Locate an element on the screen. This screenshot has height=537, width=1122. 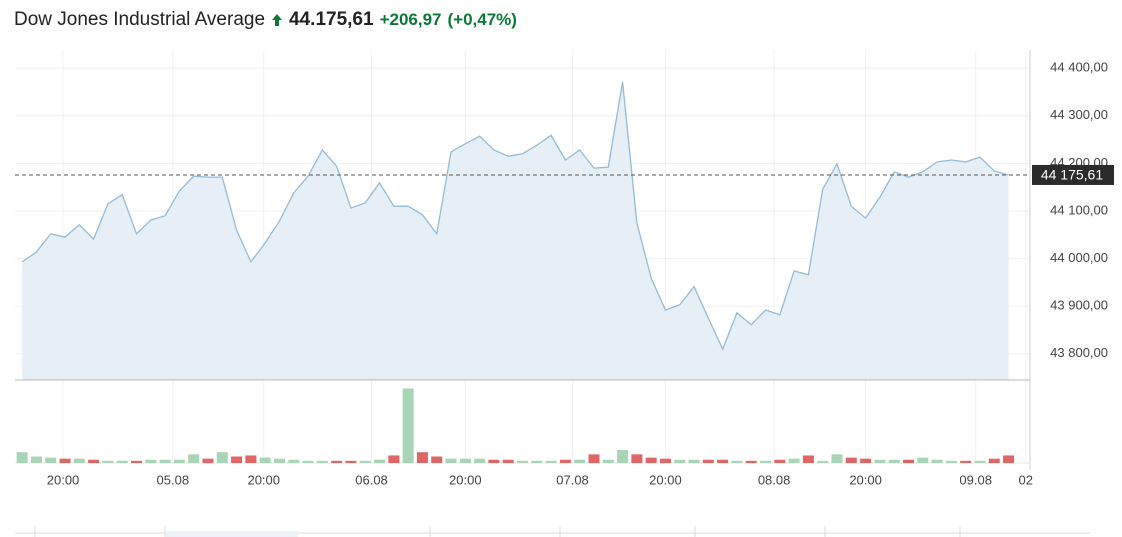
y-tick-label: 44 400,00 is located at coordinates (1079, 67).